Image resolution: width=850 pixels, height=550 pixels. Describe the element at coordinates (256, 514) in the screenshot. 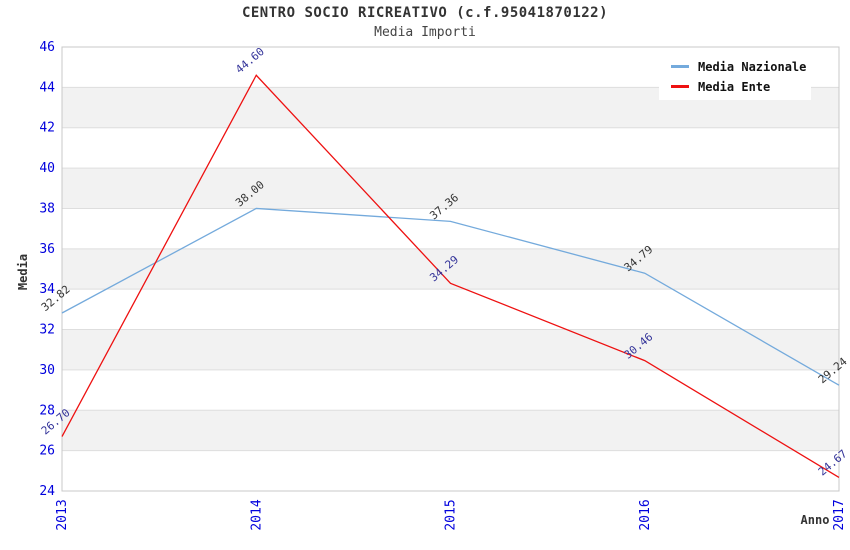

I see `x-tick-label: 2014` at that location.